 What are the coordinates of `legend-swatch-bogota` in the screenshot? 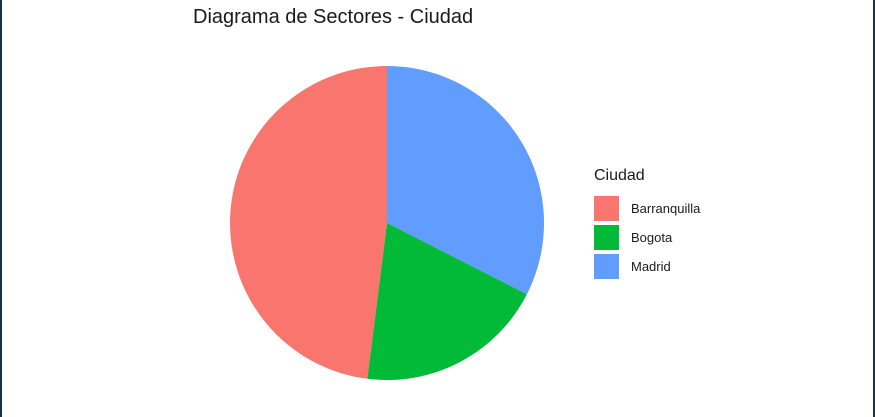 It's located at (606, 237).